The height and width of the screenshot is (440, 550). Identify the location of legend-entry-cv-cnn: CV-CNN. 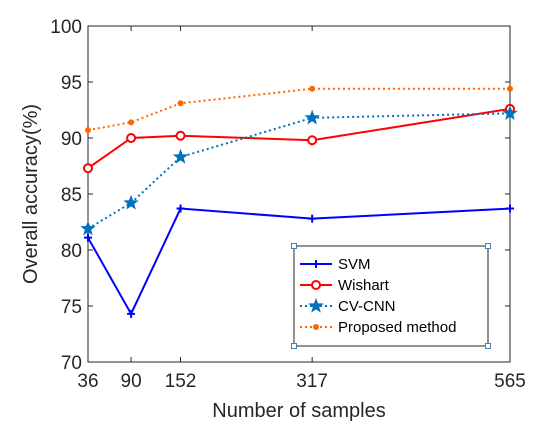
(348, 306).